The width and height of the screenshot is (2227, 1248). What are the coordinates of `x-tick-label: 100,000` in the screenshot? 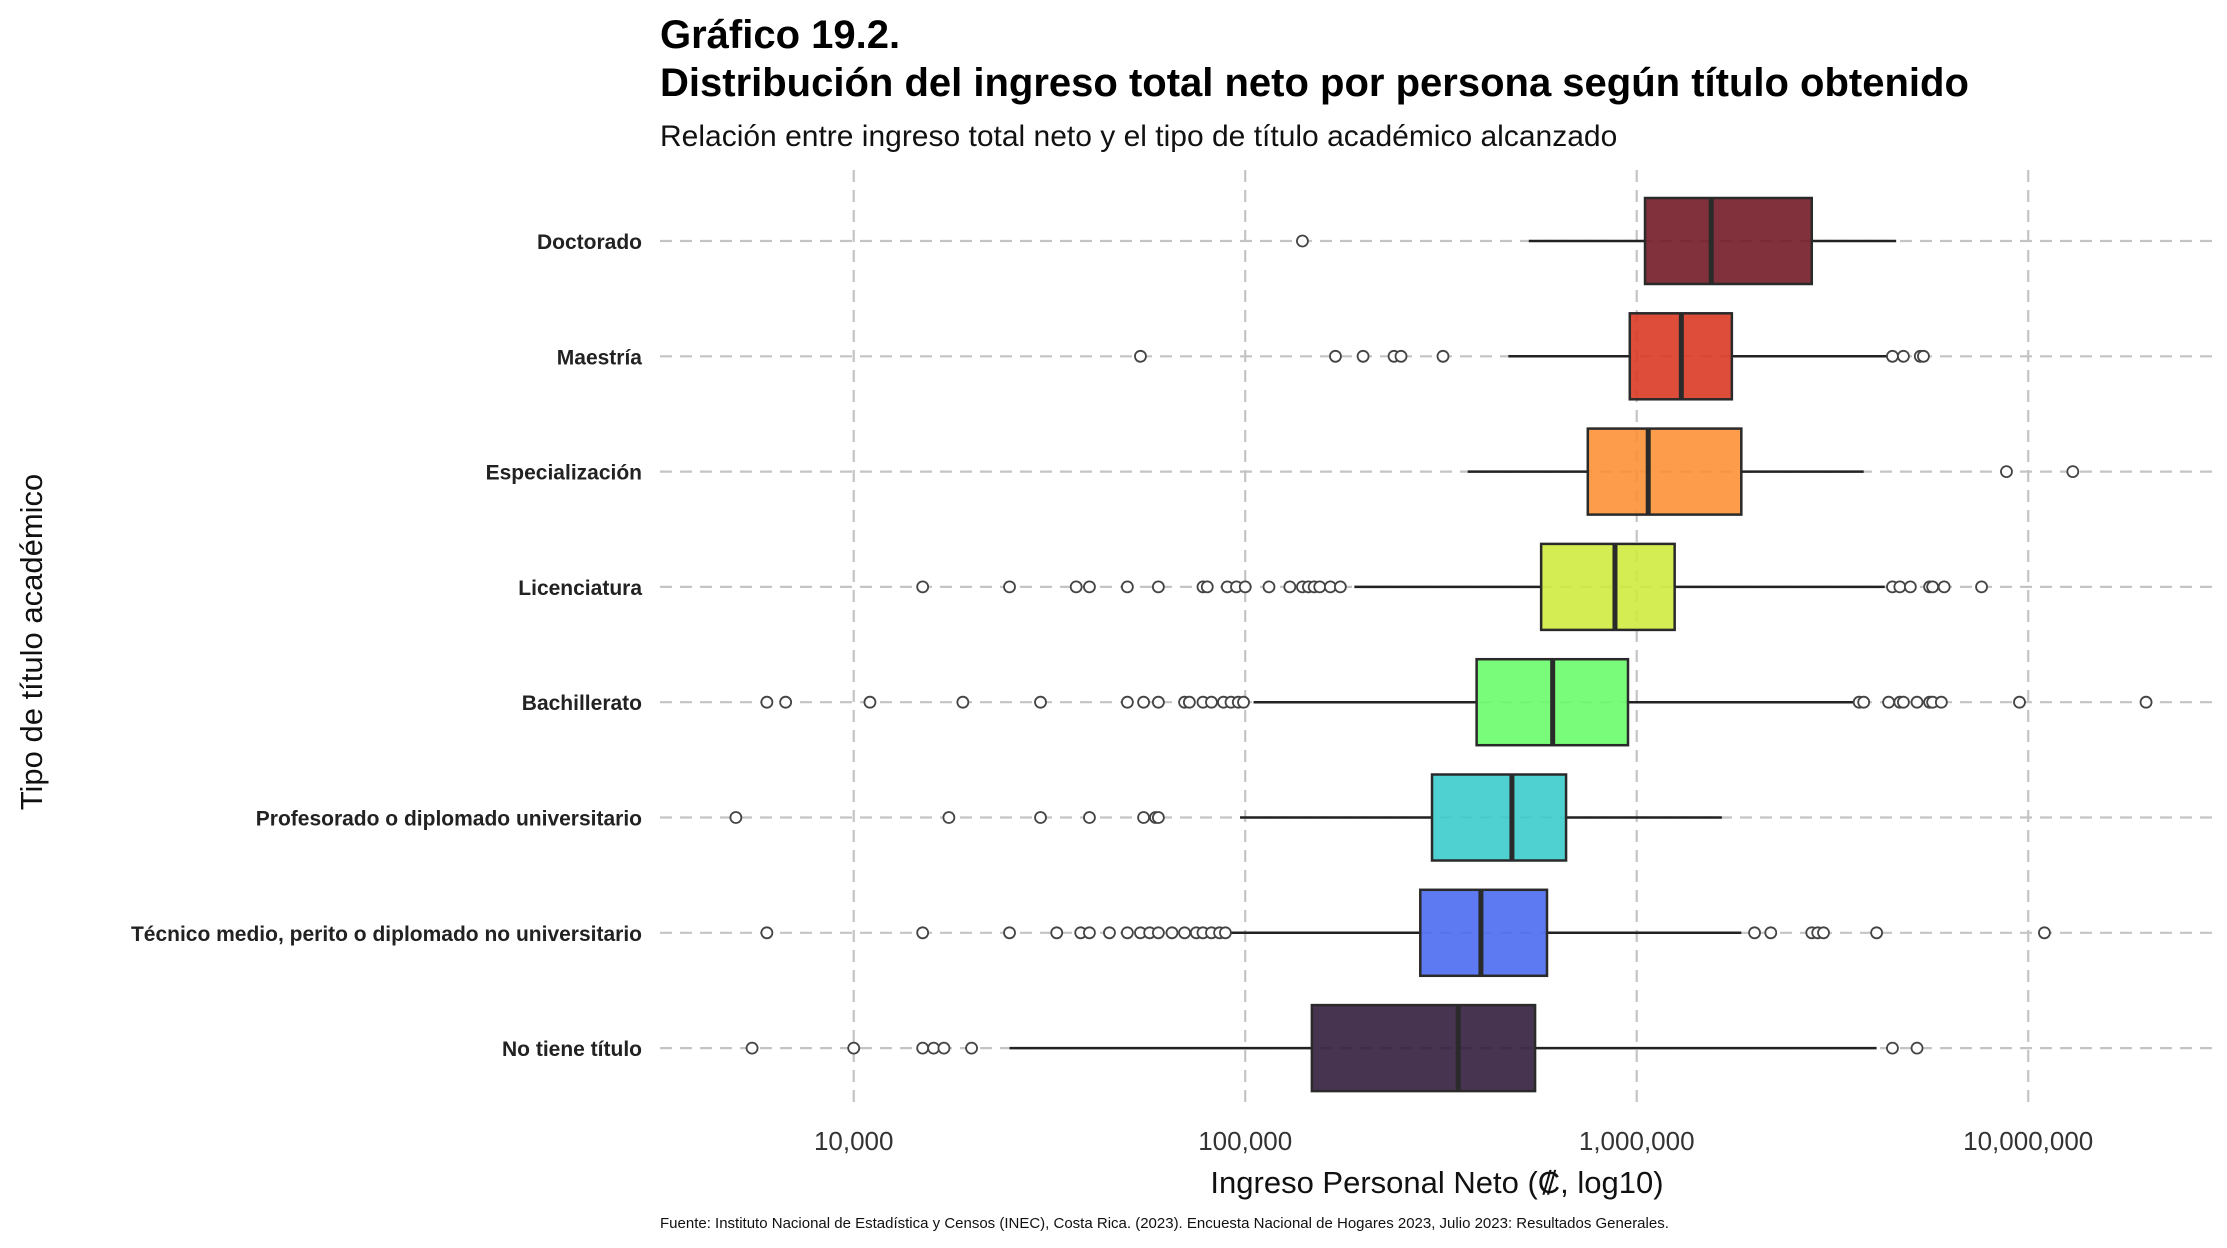 It's located at (1245, 1141).